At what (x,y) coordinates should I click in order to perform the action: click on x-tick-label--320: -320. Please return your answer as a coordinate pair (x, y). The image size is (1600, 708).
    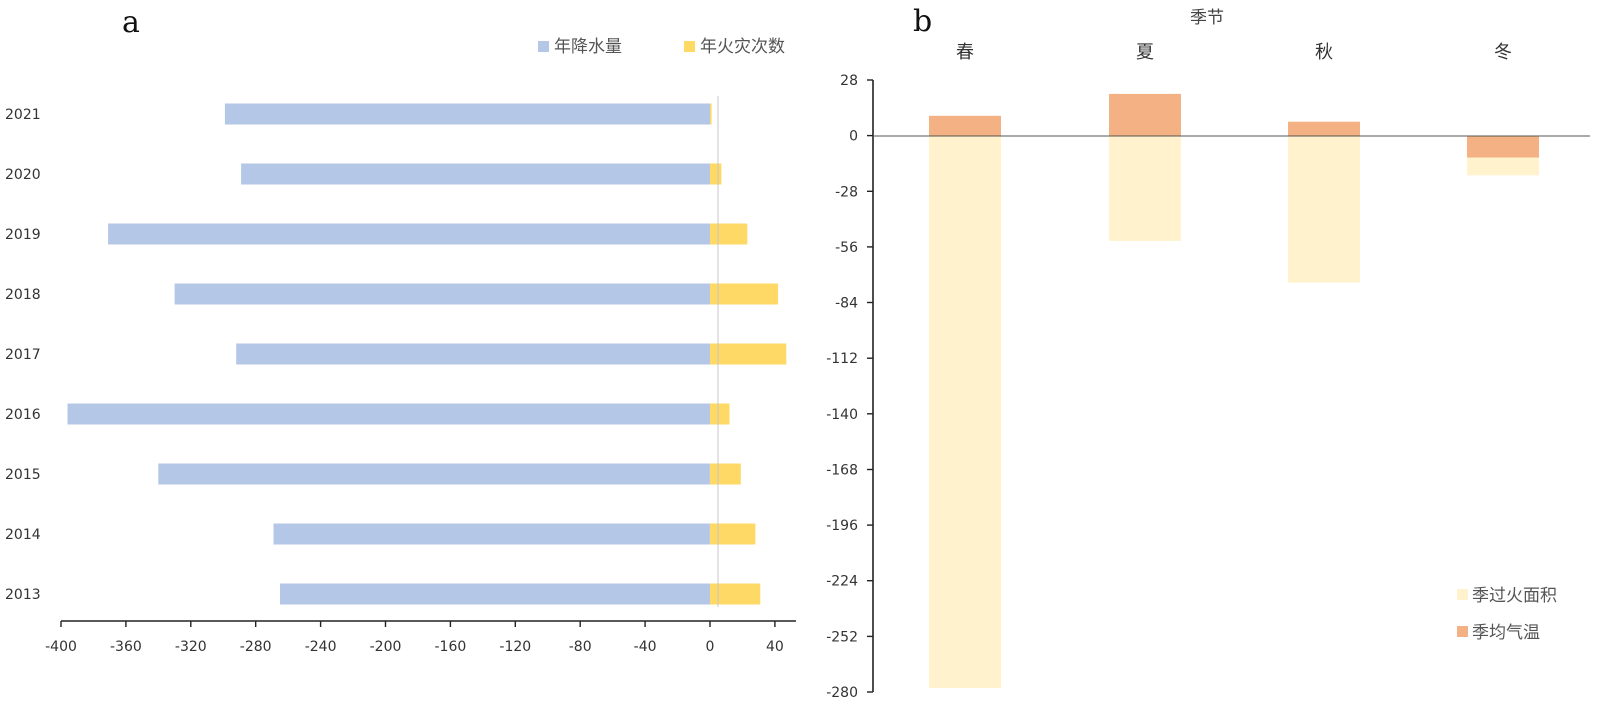
    Looking at the image, I should click on (191, 647).